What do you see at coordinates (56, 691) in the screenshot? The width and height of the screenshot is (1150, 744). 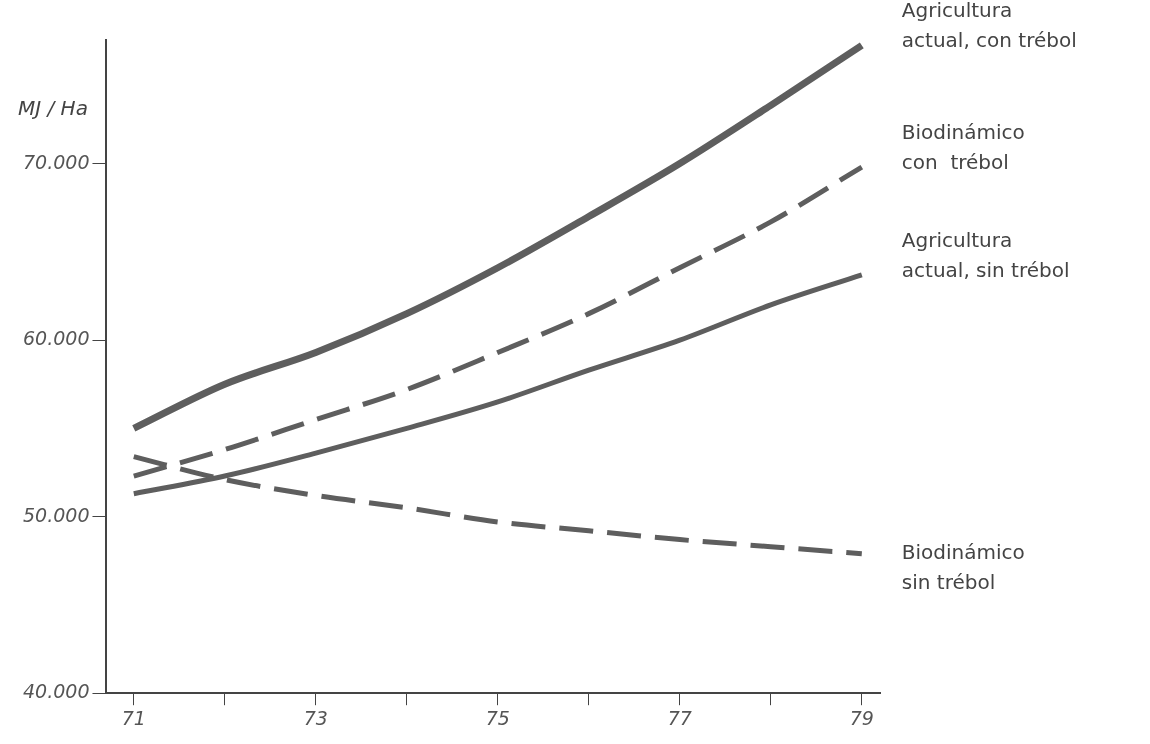 I see `y-tick-label: 40.000` at bounding box center [56, 691].